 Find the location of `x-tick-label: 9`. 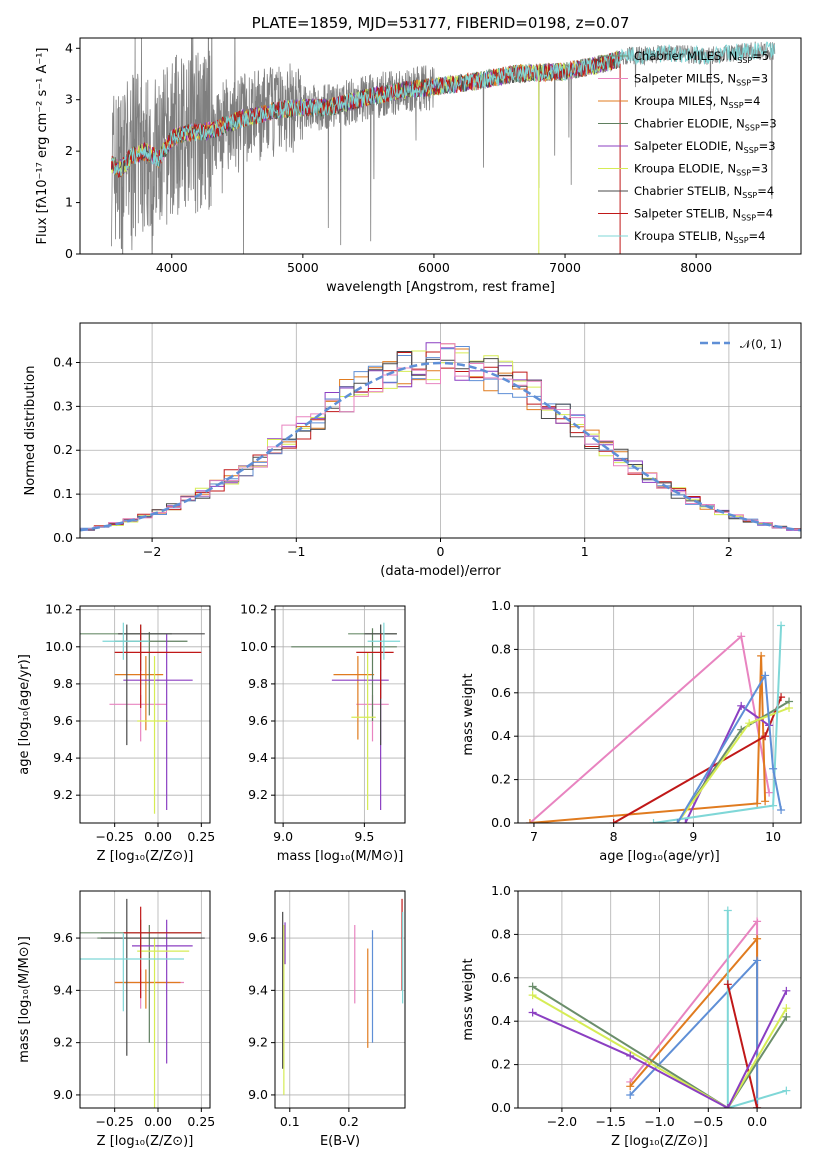

x-tick-label: 9 is located at coordinates (693, 836).